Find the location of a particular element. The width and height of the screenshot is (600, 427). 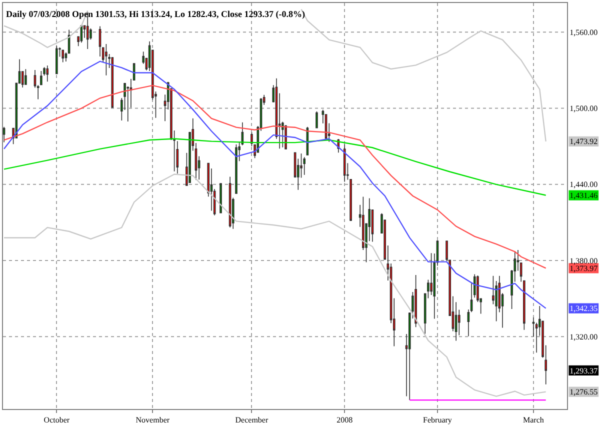

y-tick-label: 1,380.00 is located at coordinates (584, 261).